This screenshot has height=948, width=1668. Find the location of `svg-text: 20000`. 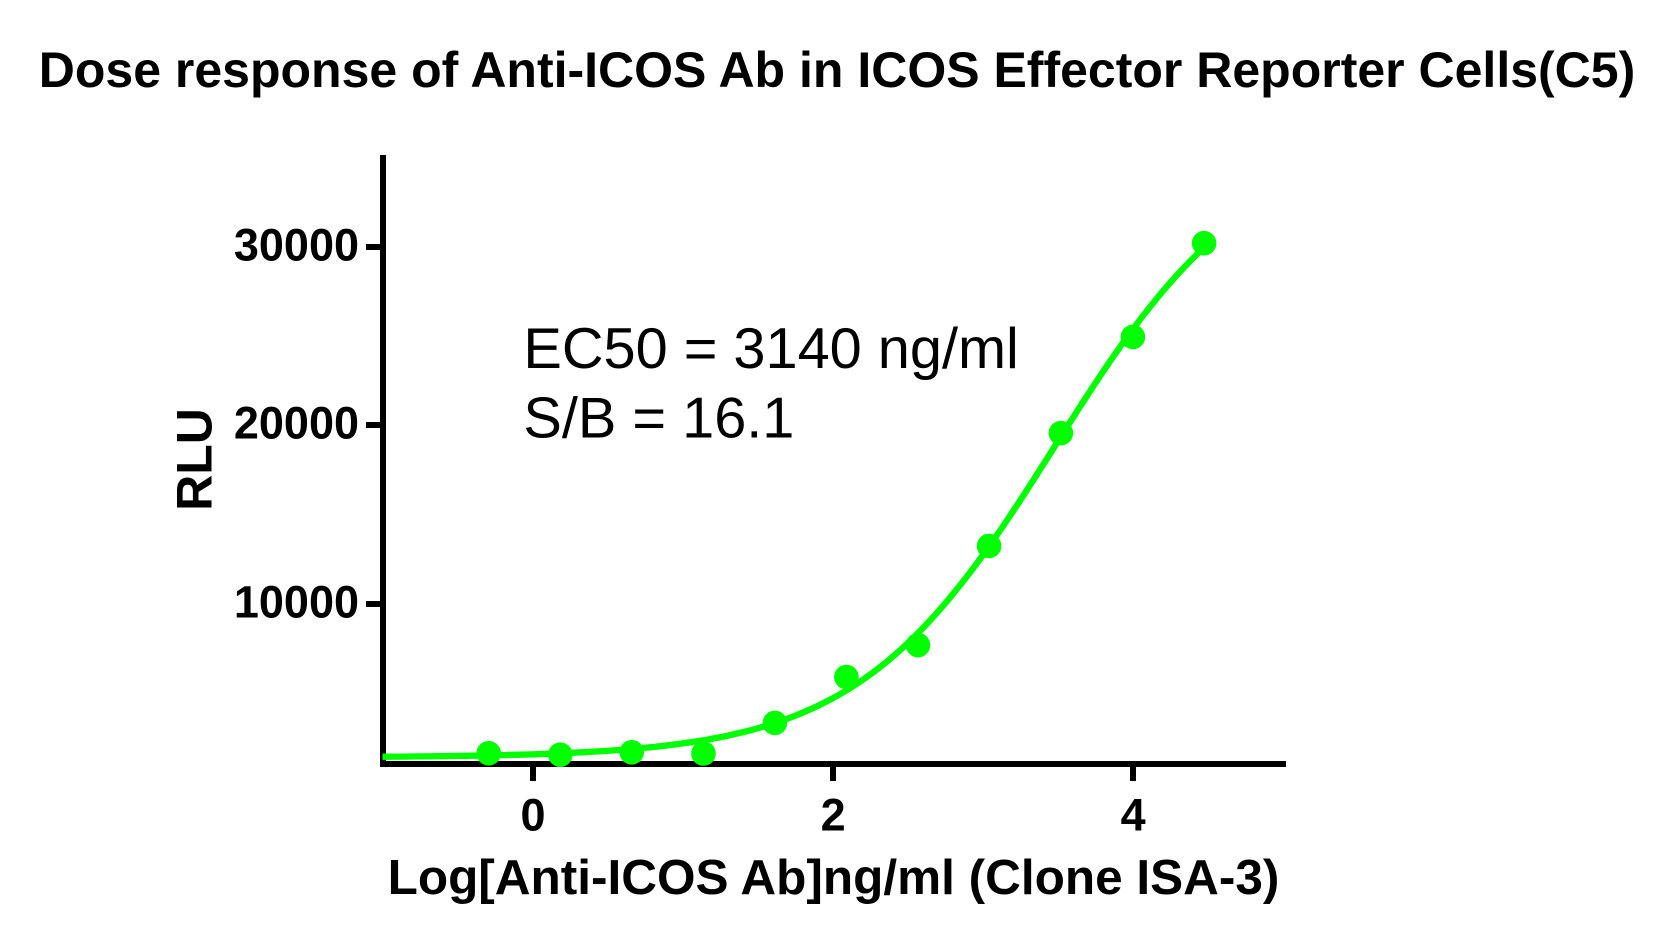

svg-text: 20000 is located at coordinates (296, 423).